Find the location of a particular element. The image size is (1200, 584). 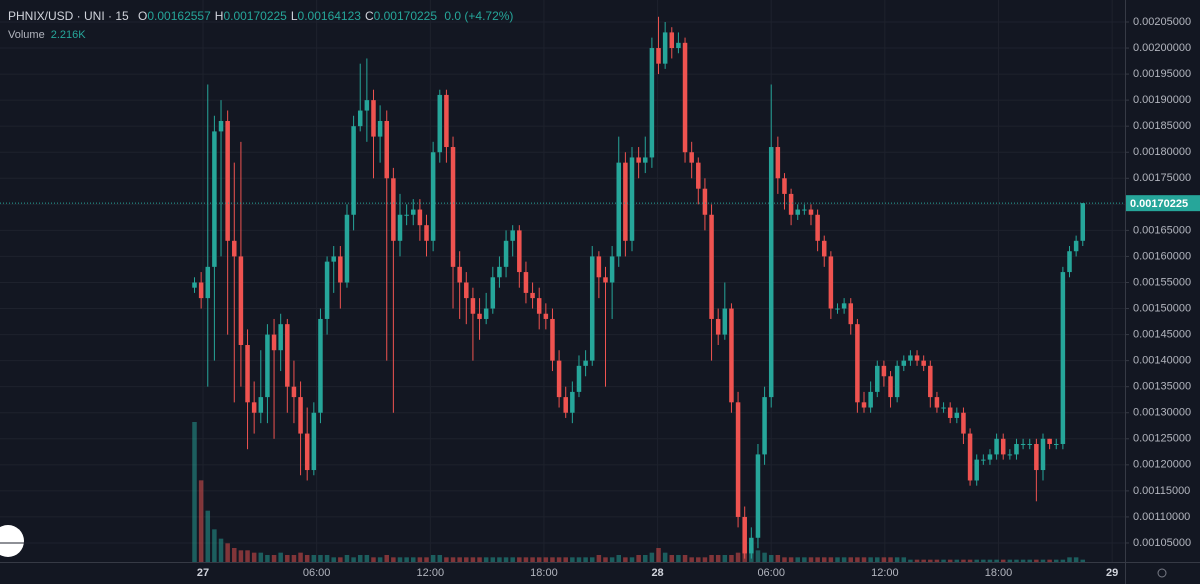

ohlc-label: H is located at coordinates (219, 16).